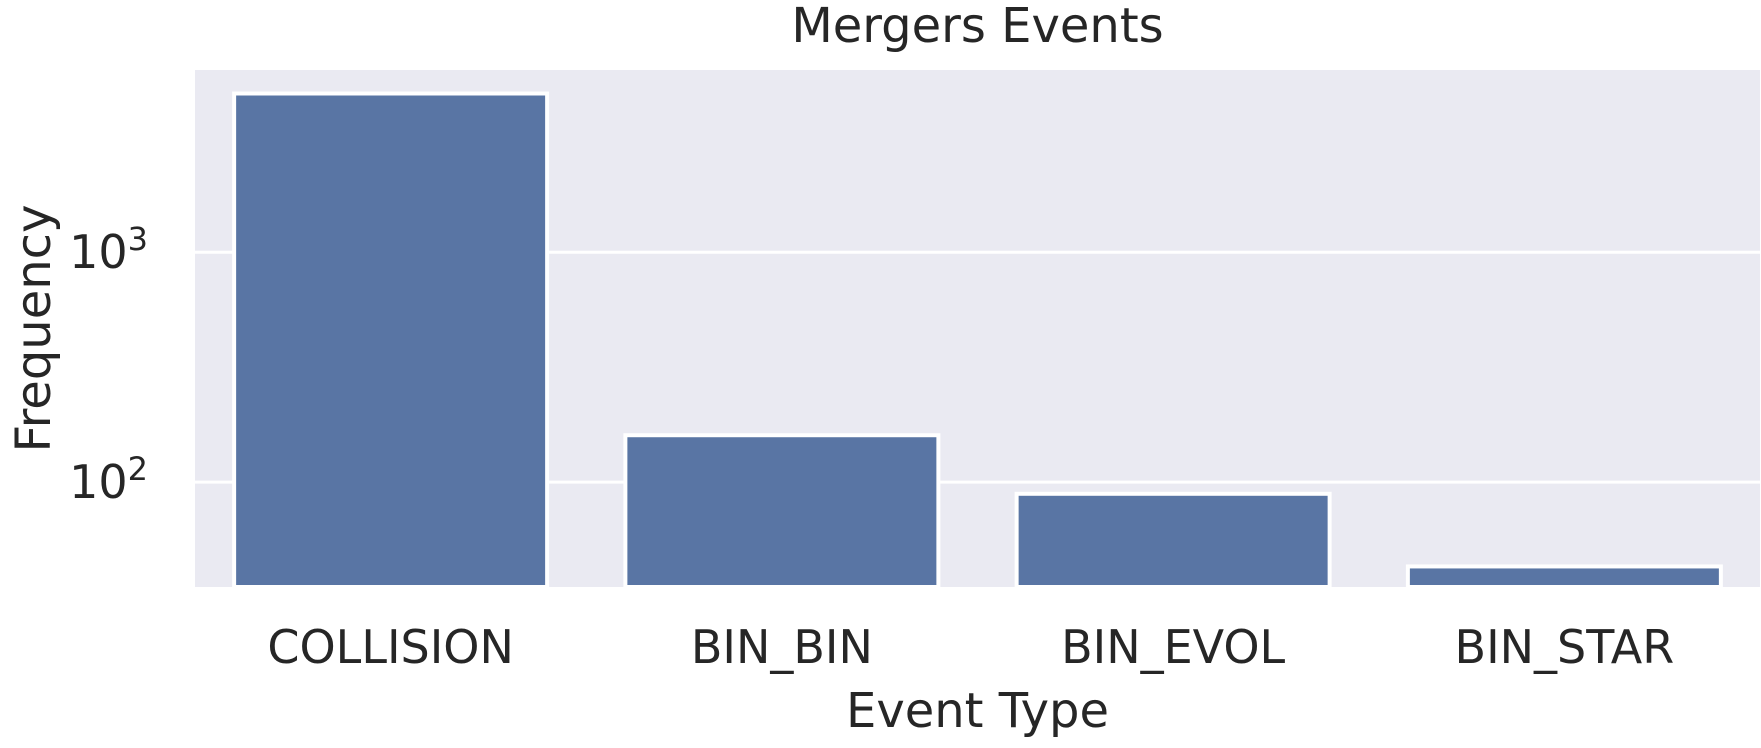 This screenshot has height=748, width=1761. I want to click on bar-bin-bin, so click(782, 511).